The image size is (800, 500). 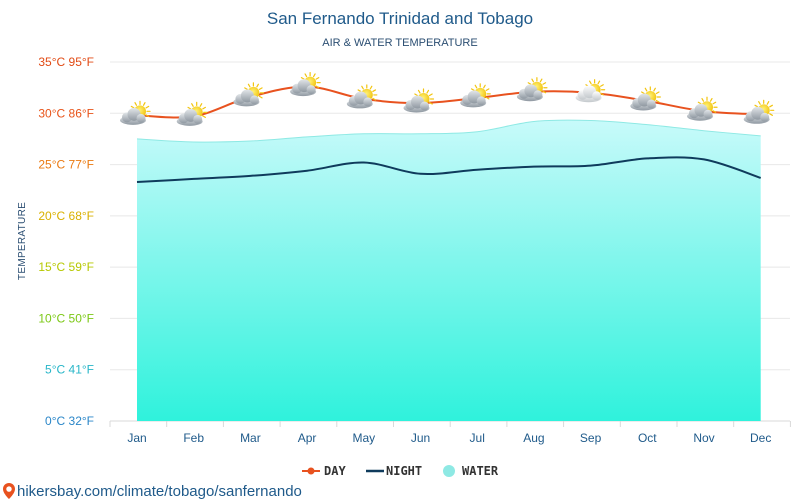 I want to click on legend-day-label: DAY, so click(x=335, y=471).